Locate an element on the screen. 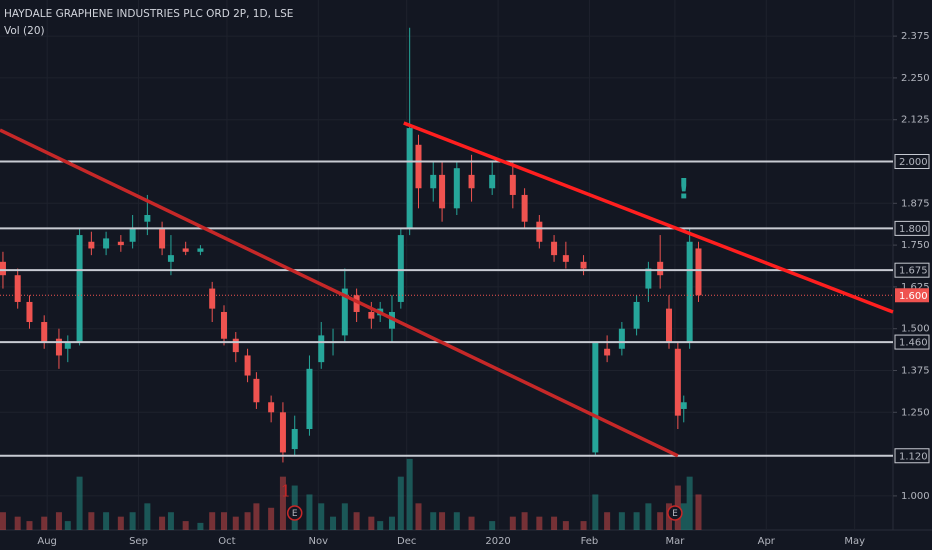 The width and height of the screenshot is (932, 550). level-label: 1.120 is located at coordinates (913, 456).